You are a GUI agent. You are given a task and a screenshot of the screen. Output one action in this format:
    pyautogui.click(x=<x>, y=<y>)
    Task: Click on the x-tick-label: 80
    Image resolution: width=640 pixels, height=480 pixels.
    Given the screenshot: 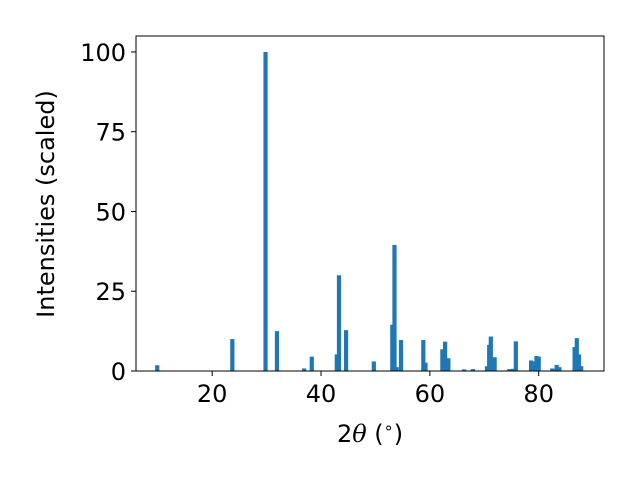 What is the action you would take?
    pyautogui.click(x=538, y=394)
    